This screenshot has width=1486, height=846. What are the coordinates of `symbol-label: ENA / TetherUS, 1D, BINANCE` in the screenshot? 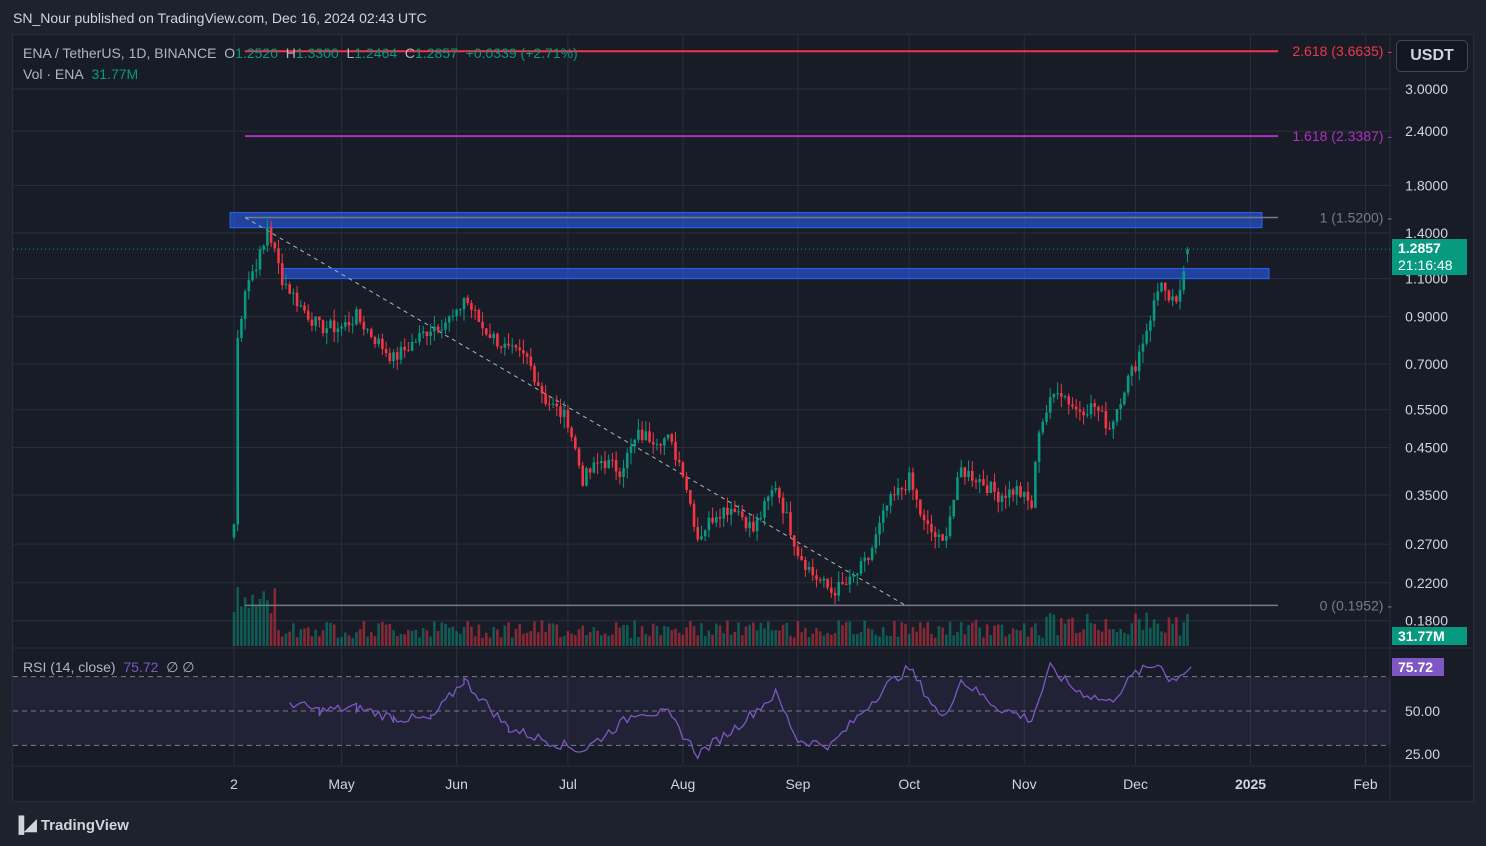 It's located at (120, 53).